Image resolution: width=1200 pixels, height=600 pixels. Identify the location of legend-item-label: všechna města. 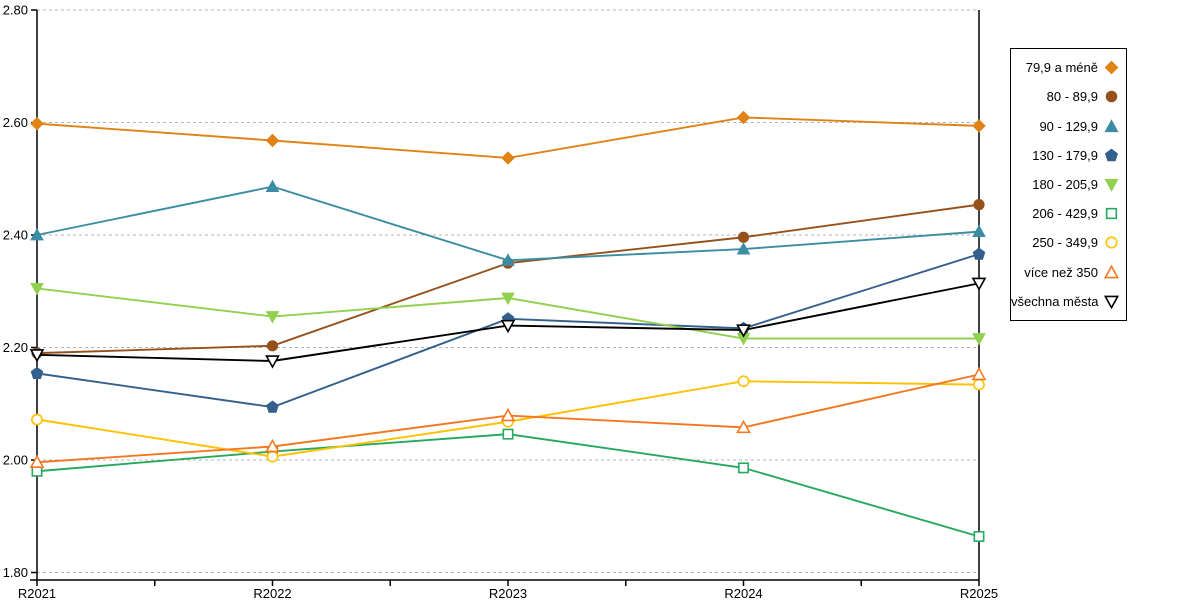
(1055, 301).